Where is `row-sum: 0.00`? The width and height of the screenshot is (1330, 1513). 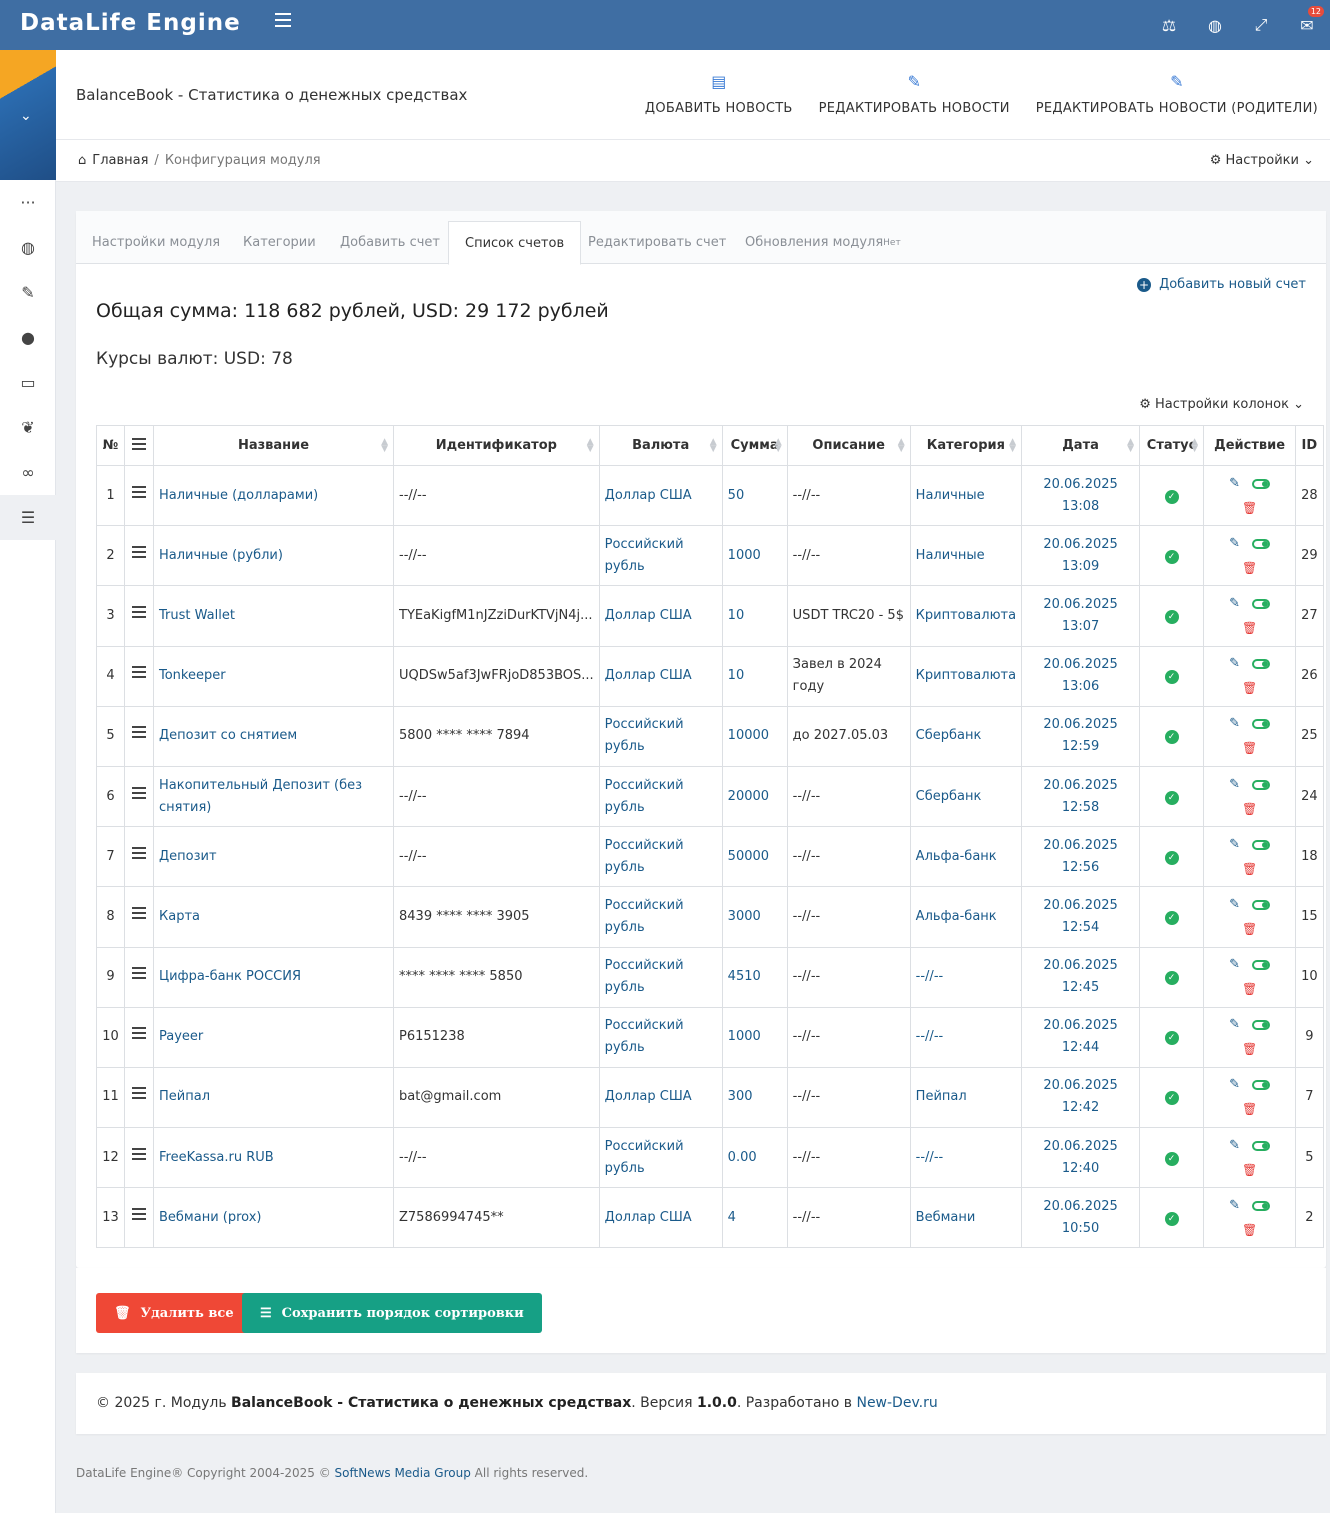 row-sum: 0.00 is located at coordinates (754, 1158).